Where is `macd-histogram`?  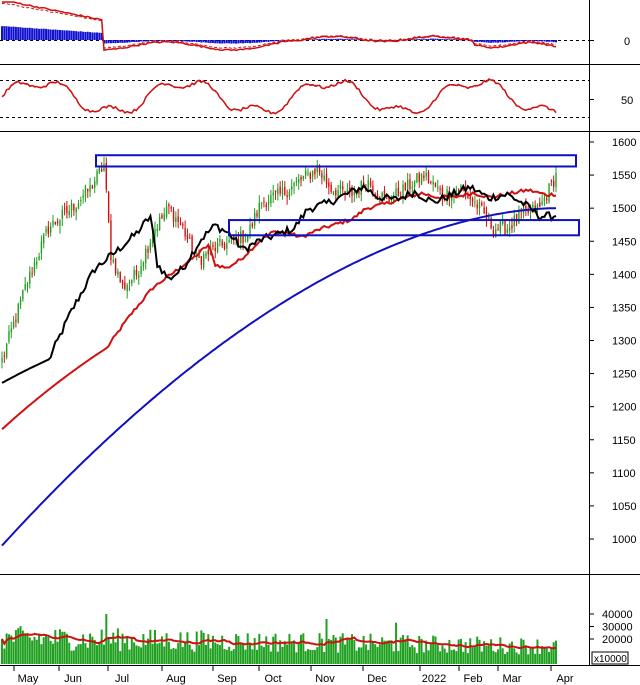
macd-histogram is located at coordinates (279, 35).